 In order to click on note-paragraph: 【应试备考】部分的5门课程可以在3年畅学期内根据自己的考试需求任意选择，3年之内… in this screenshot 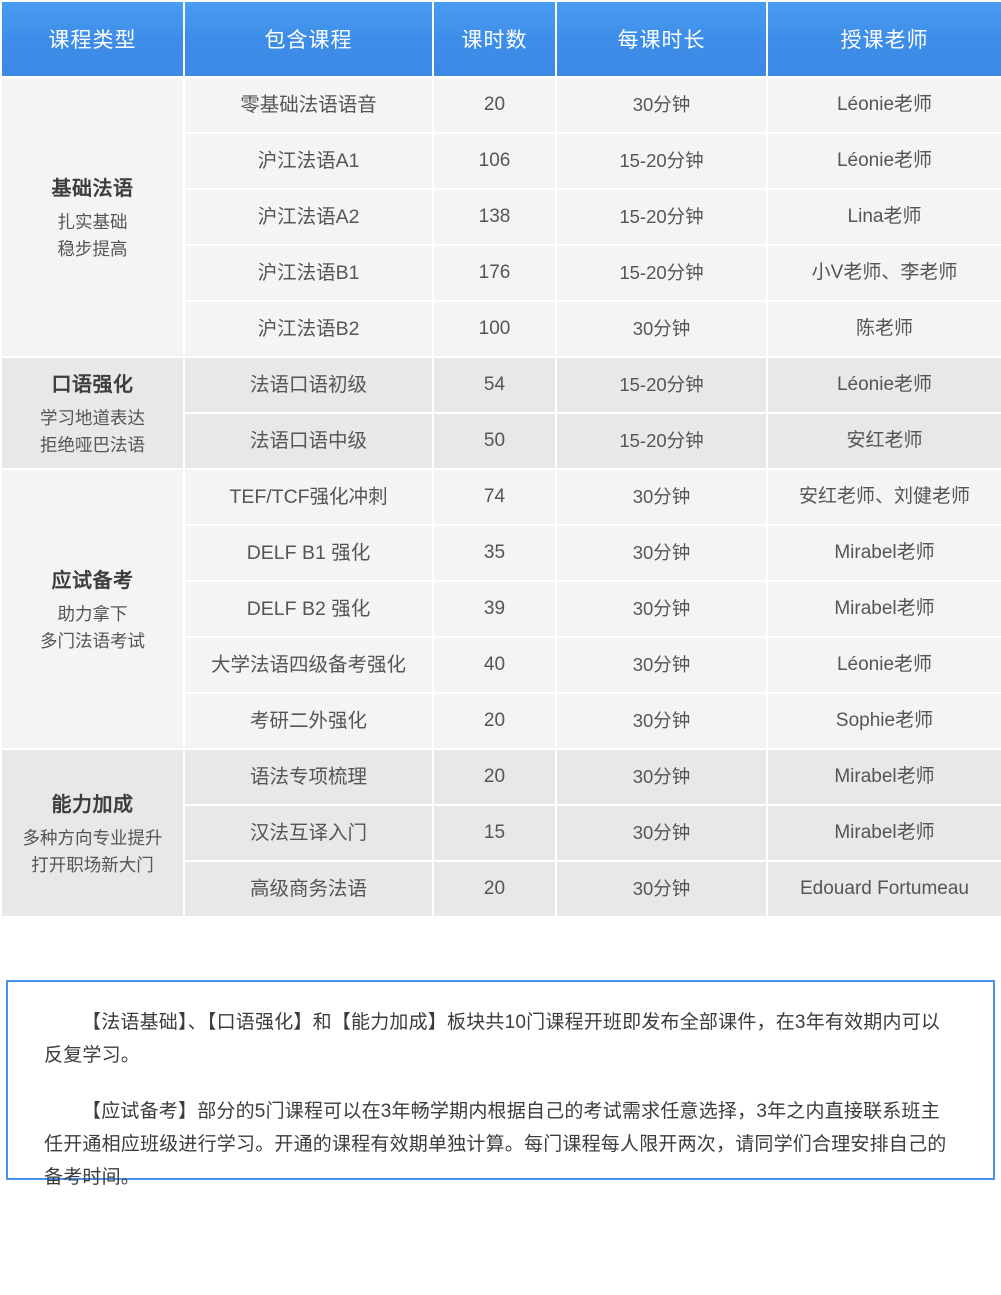, I will do `click(495, 1144)`.